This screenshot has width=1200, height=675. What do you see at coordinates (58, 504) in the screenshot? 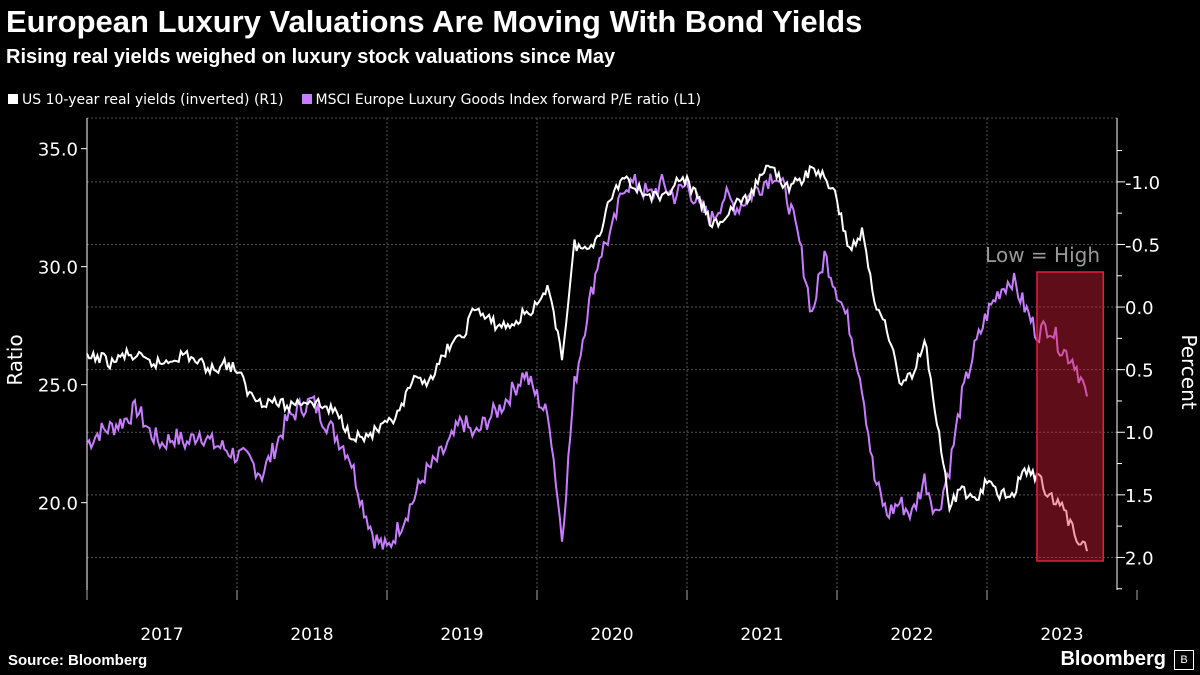
I see `y-left-tick-label: 20.0` at bounding box center [58, 504].